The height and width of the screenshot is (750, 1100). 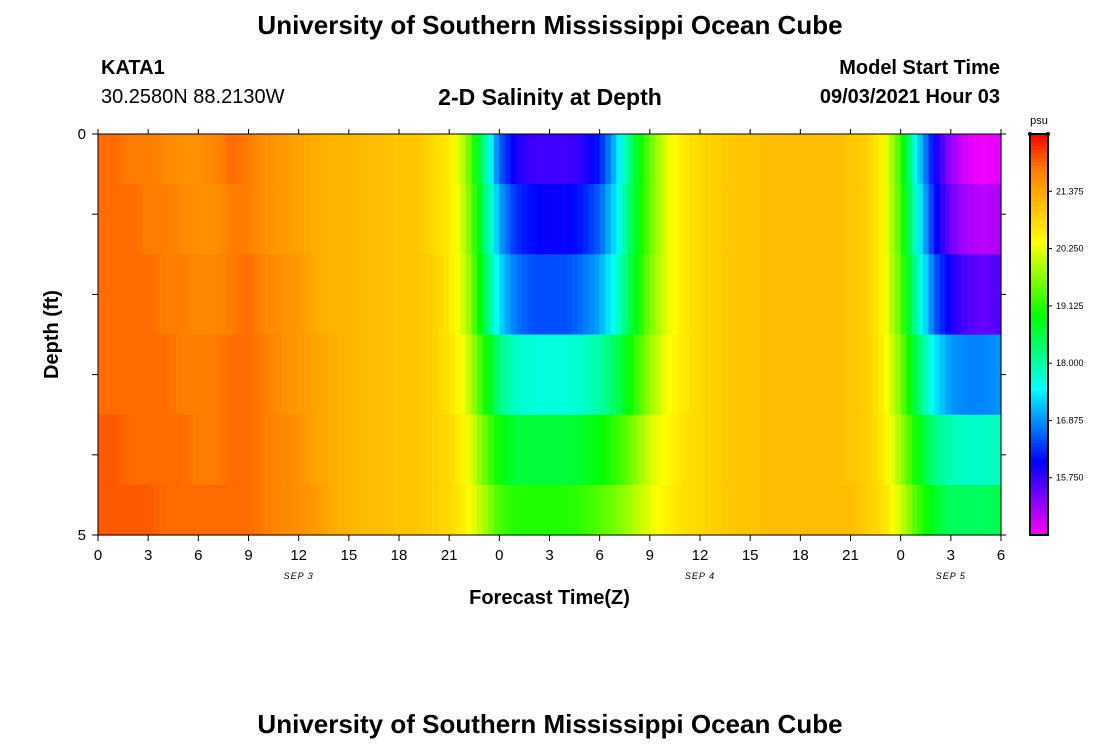 I want to click on x-tick-label: 6, so click(x=198, y=555).